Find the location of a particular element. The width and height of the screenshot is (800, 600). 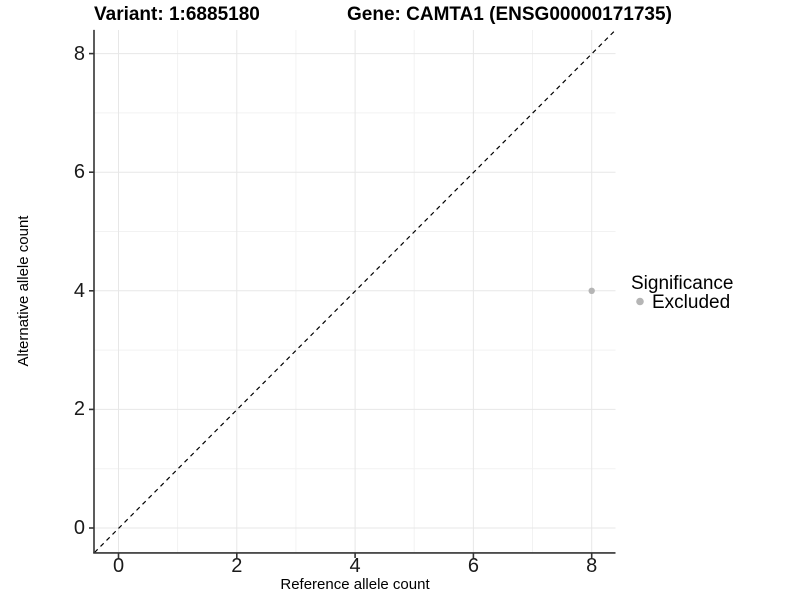

y-tick-label-3: 6 is located at coordinates (79, 172).